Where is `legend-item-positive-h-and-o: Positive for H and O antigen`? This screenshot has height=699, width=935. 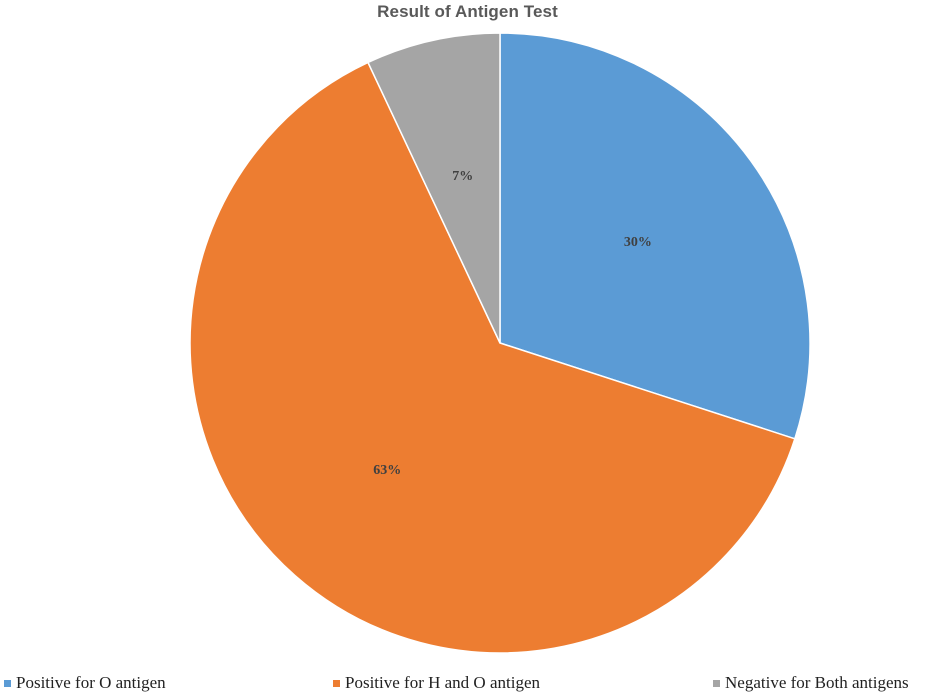 legend-item-positive-h-and-o: Positive for H and O antigen is located at coordinates (436, 683).